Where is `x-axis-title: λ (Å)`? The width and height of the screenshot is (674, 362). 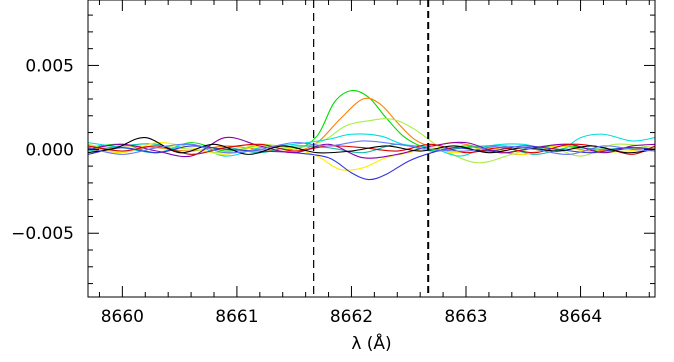
x-axis-title: λ (Å) is located at coordinates (371, 343).